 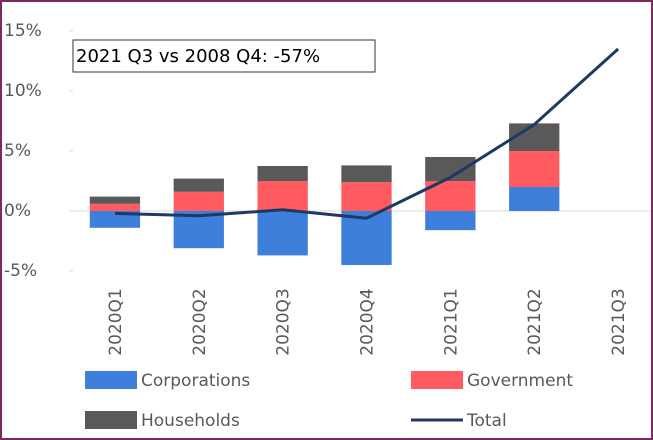 I want to click on y-tick-label: 10%, so click(x=23, y=91).